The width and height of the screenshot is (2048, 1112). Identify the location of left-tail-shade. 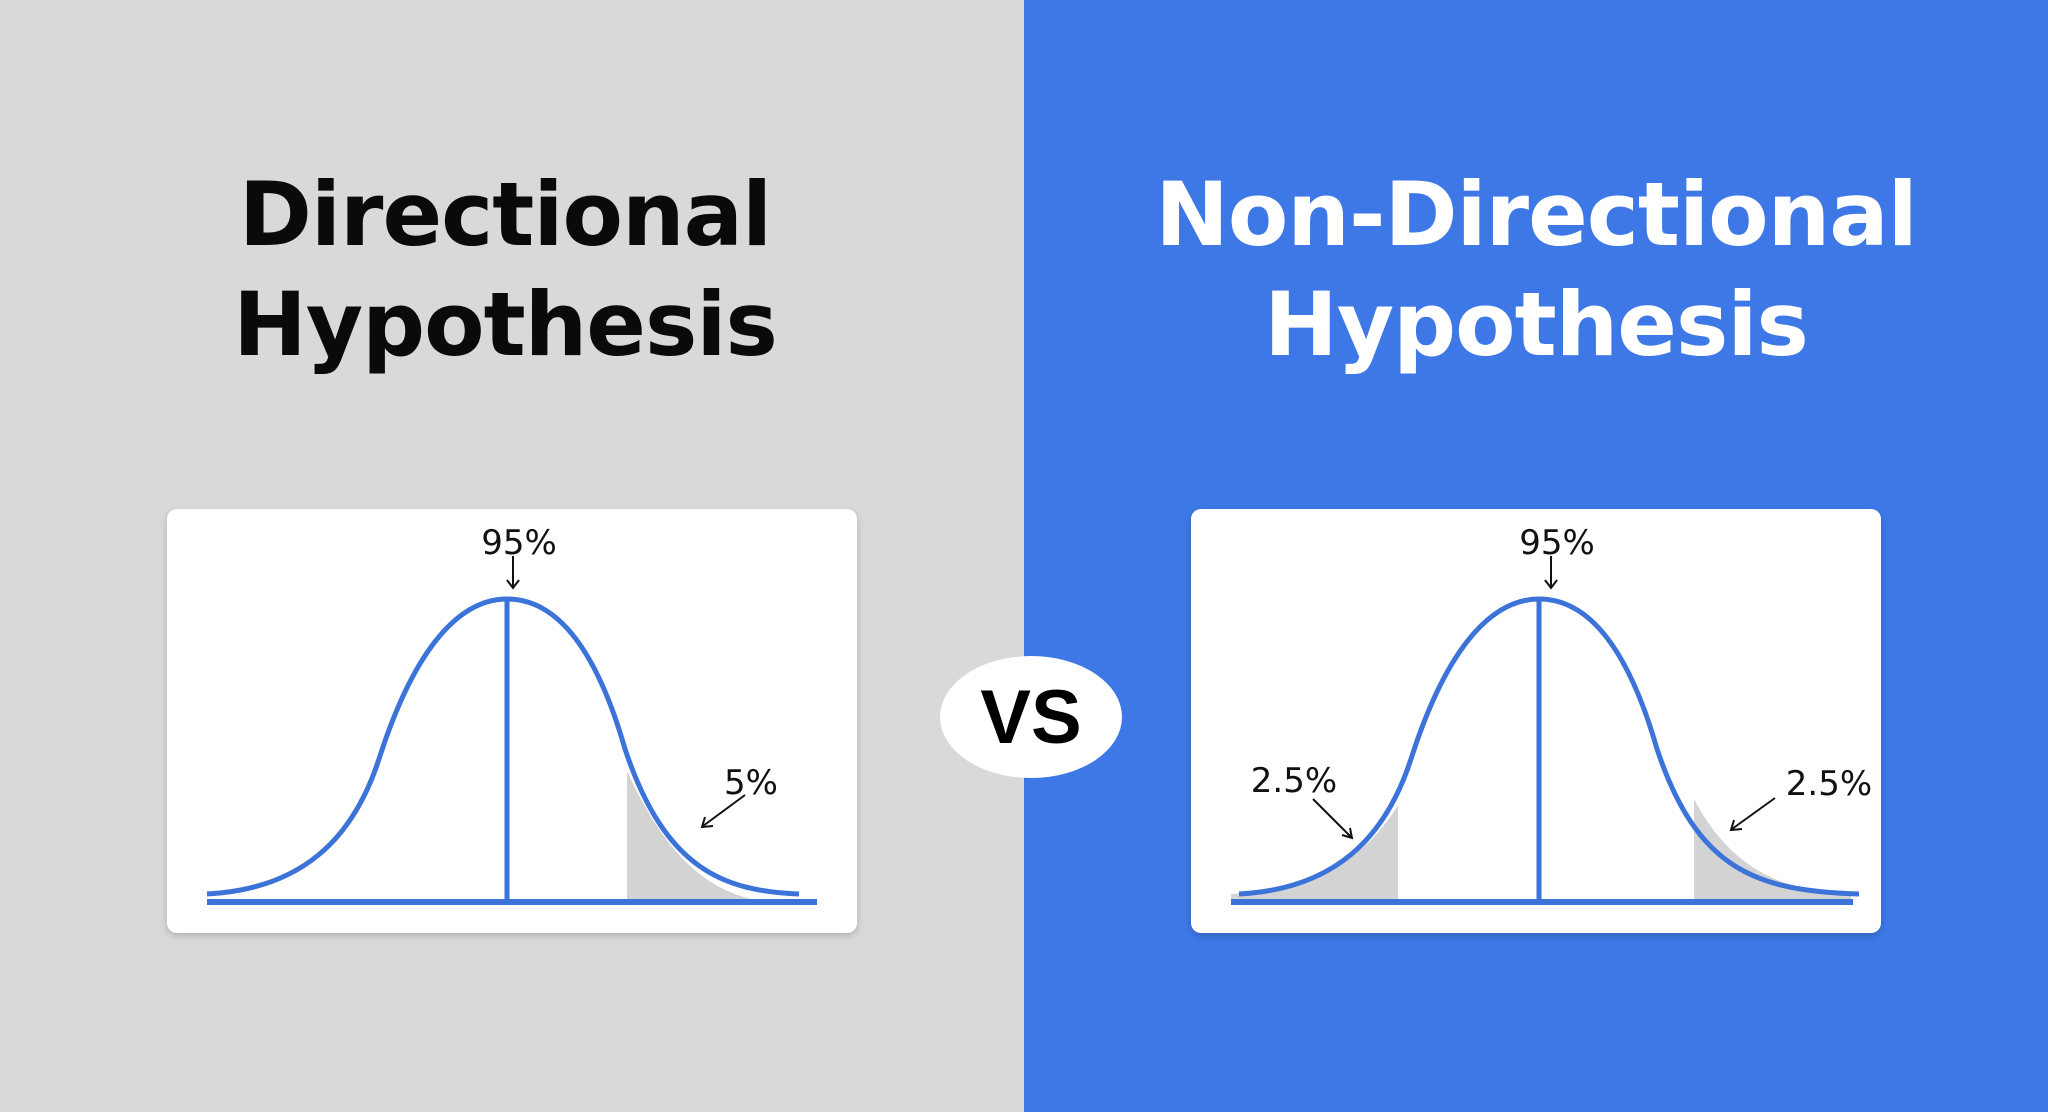
(1314, 853).